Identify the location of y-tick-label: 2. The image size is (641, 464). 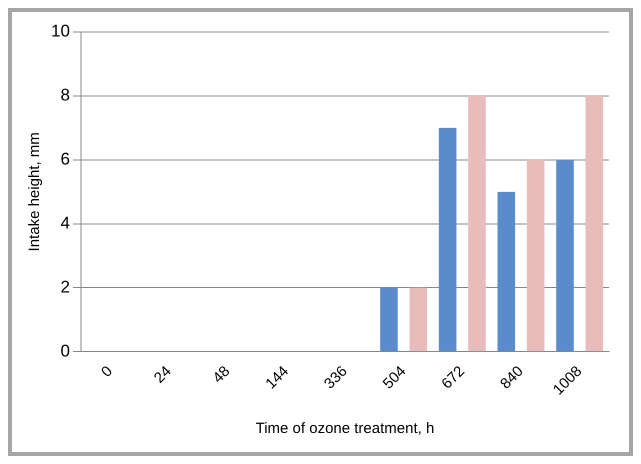
(65, 286).